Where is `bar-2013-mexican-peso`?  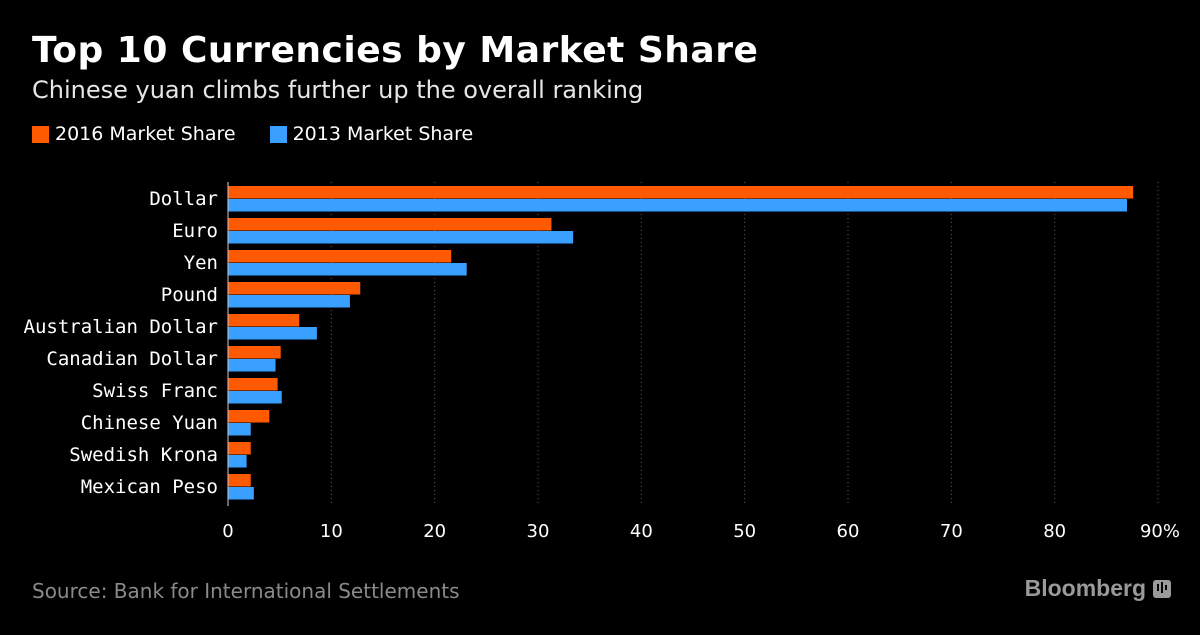
bar-2013-mexican-peso is located at coordinates (241, 493).